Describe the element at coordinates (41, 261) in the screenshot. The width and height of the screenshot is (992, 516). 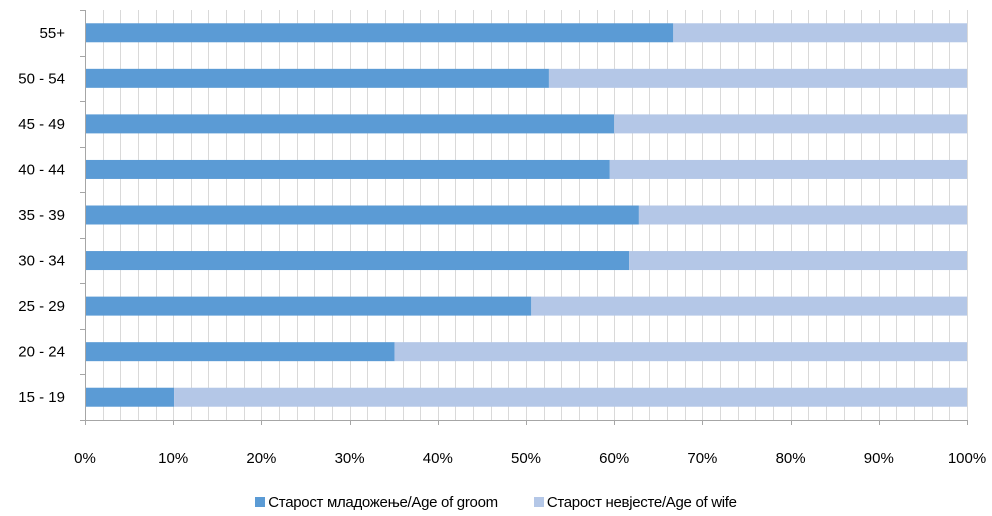
I see `y-tick-label: 30 - 34` at that location.